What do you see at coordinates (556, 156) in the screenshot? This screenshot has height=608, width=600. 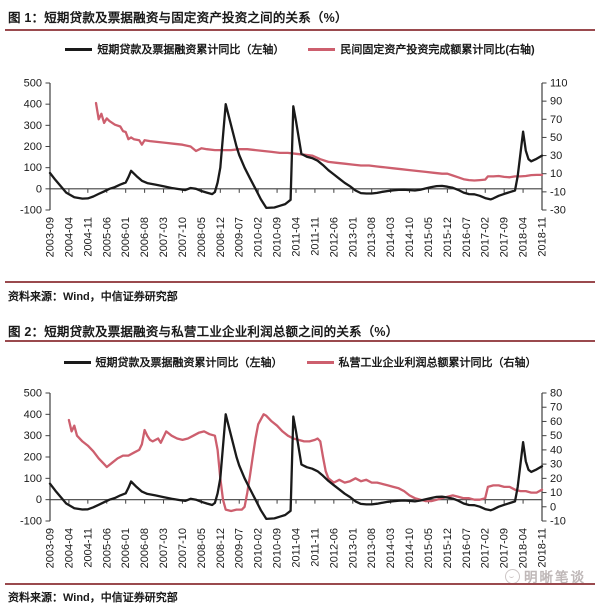 I see `right-axis-tick-label: 30` at bounding box center [556, 156].